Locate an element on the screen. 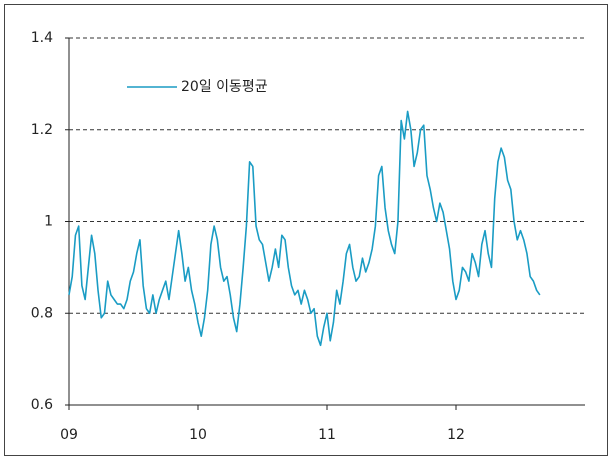 The image size is (613, 461). x-tick-label: 10 is located at coordinates (198, 435).